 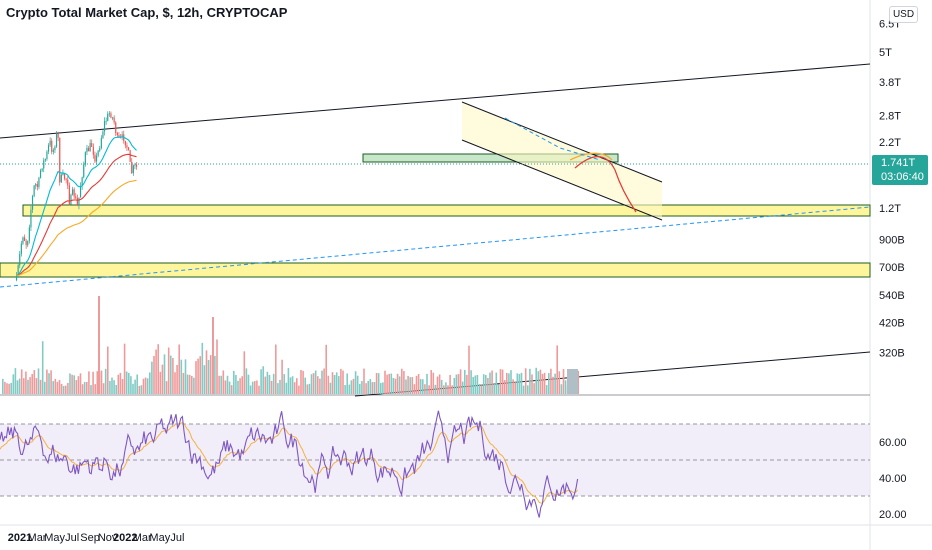 I want to click on resistance-zone, so click(x=490, y=158).